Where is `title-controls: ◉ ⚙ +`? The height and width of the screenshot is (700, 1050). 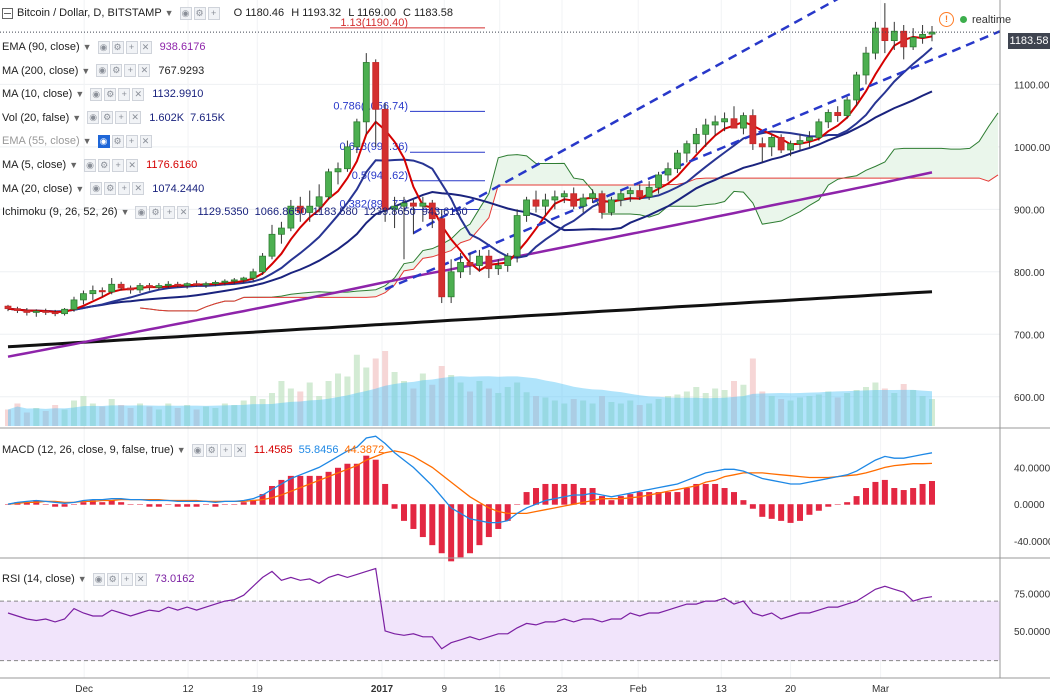 title-controls: ◉ ⚙ + is located at coordinates (200, 13).